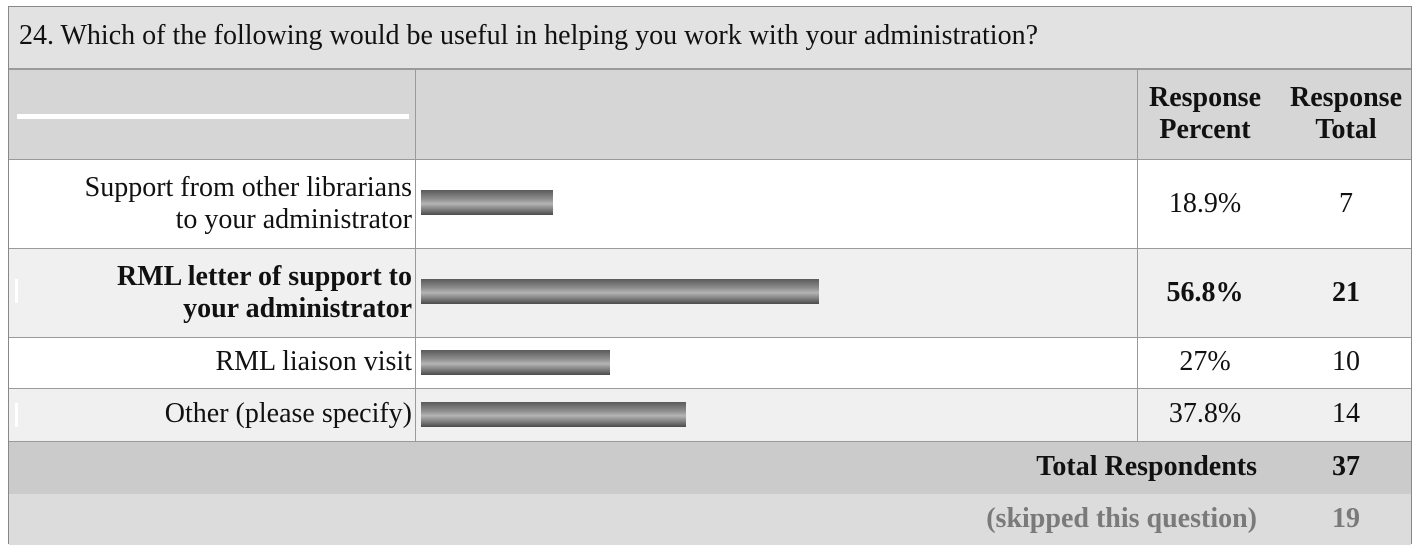  Describe the element at coordinates (1205, 203) in the screenshot. I see `response-percent: 18.9%` at that location.